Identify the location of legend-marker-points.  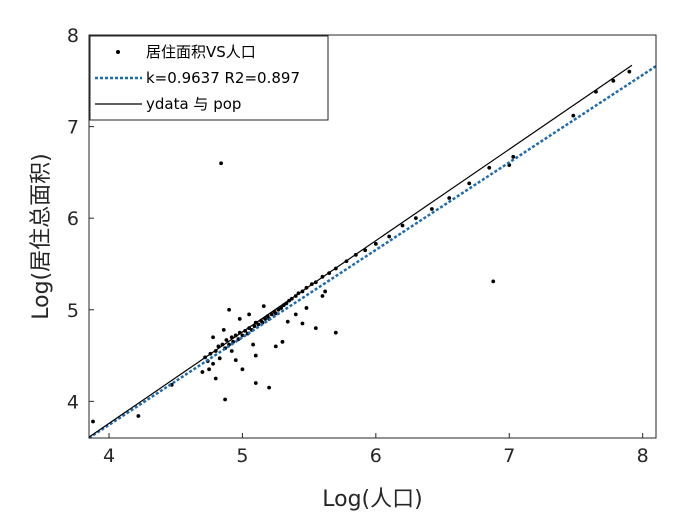
(118, 52).